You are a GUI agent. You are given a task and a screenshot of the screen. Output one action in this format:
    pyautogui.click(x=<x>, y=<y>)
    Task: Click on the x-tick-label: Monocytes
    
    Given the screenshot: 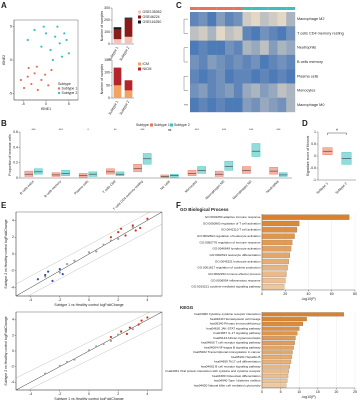 What is the action you would take?
    pyautogui.click(x=191, y=186)
    